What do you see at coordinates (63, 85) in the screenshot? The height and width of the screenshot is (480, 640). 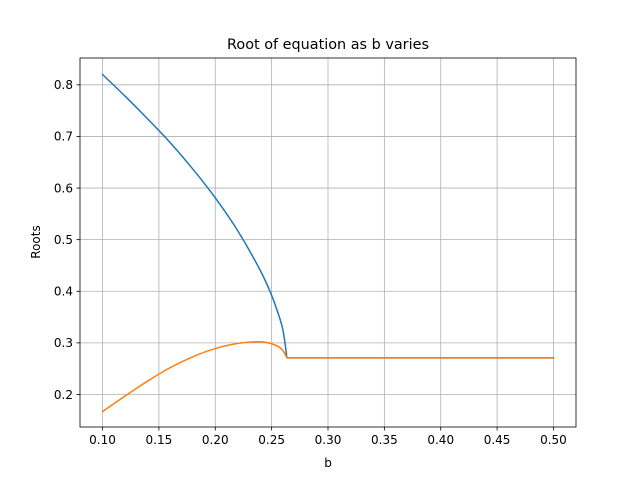 I see `y-tick-label: 0.8` at bounding box center [63, 85].